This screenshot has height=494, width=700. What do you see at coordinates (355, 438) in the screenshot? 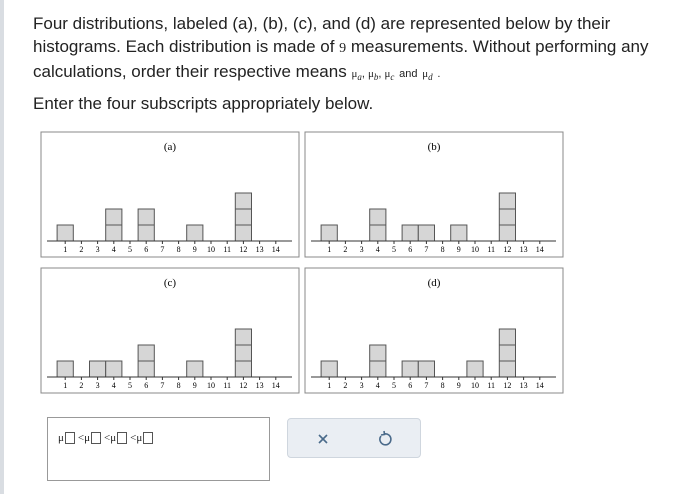
I see `buttons` at bounding box center [355, 438].